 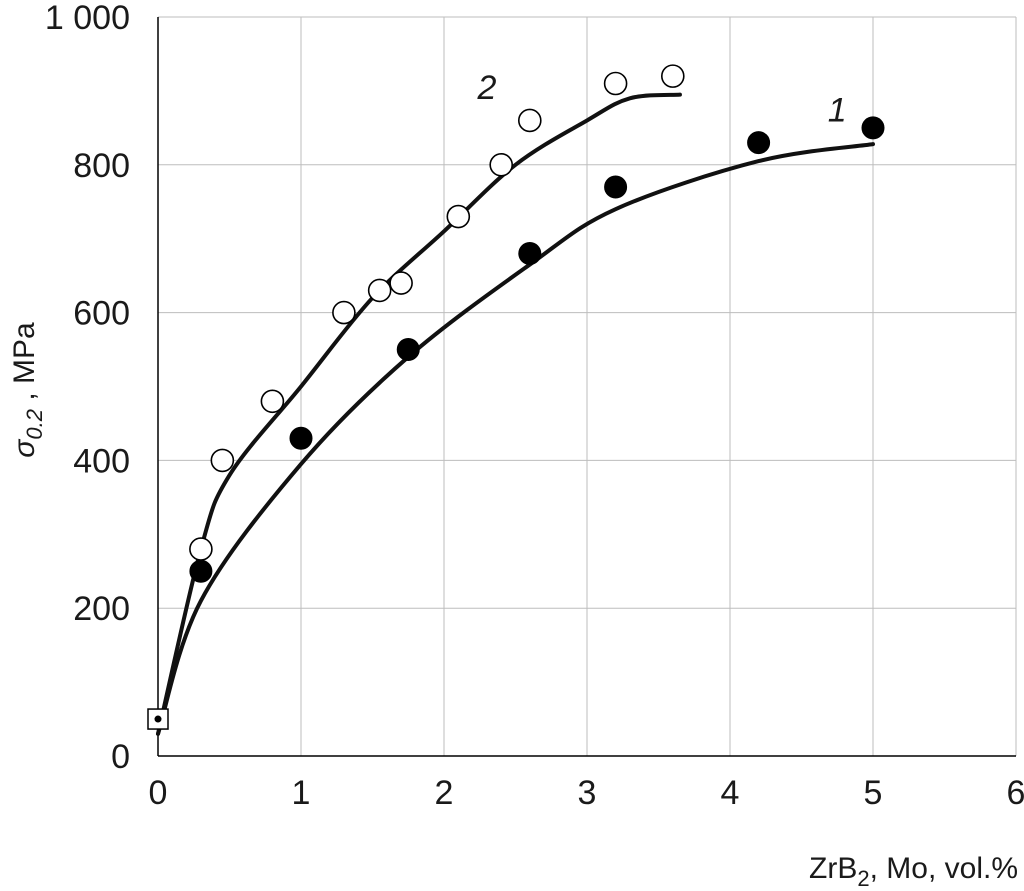 What do you see at coordinates (661, 99) in the screenshot?
I see `curve-labels: 12` at bounding box center [661, 99].